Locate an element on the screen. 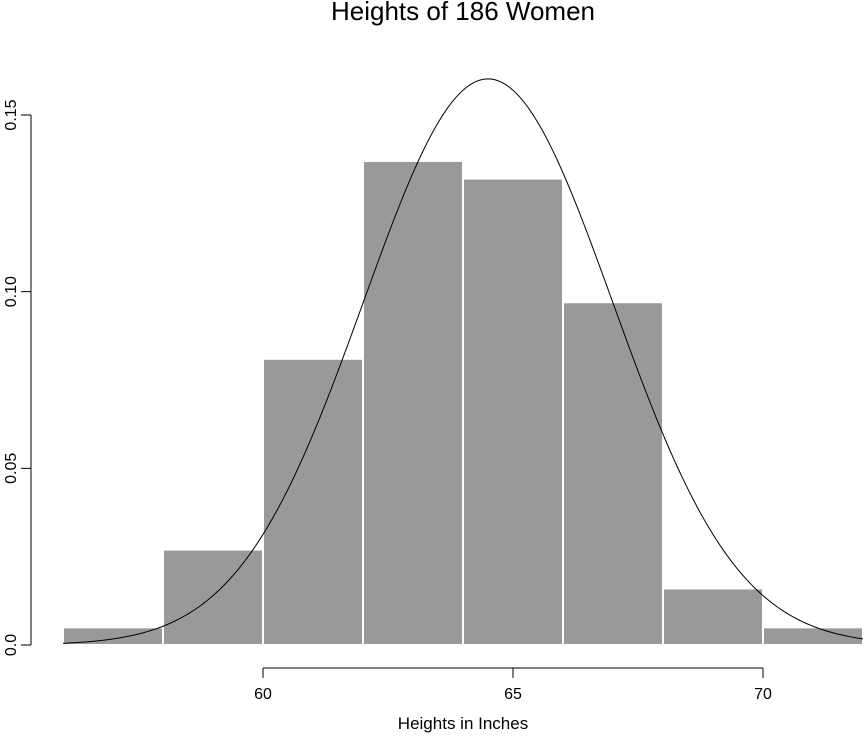 The width and height of the screenshot is (864, 739). y-axis: 0.0 0.05 0.10 0.15 is located at coordinates (17, 377).